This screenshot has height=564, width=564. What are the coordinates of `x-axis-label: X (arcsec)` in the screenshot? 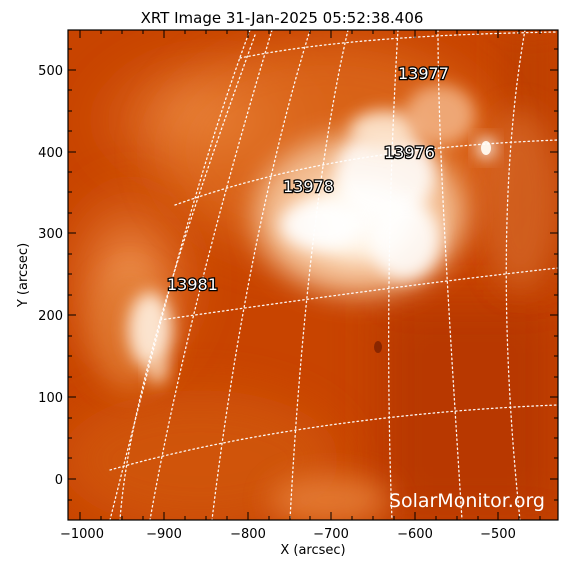 It's located at (312, 550).